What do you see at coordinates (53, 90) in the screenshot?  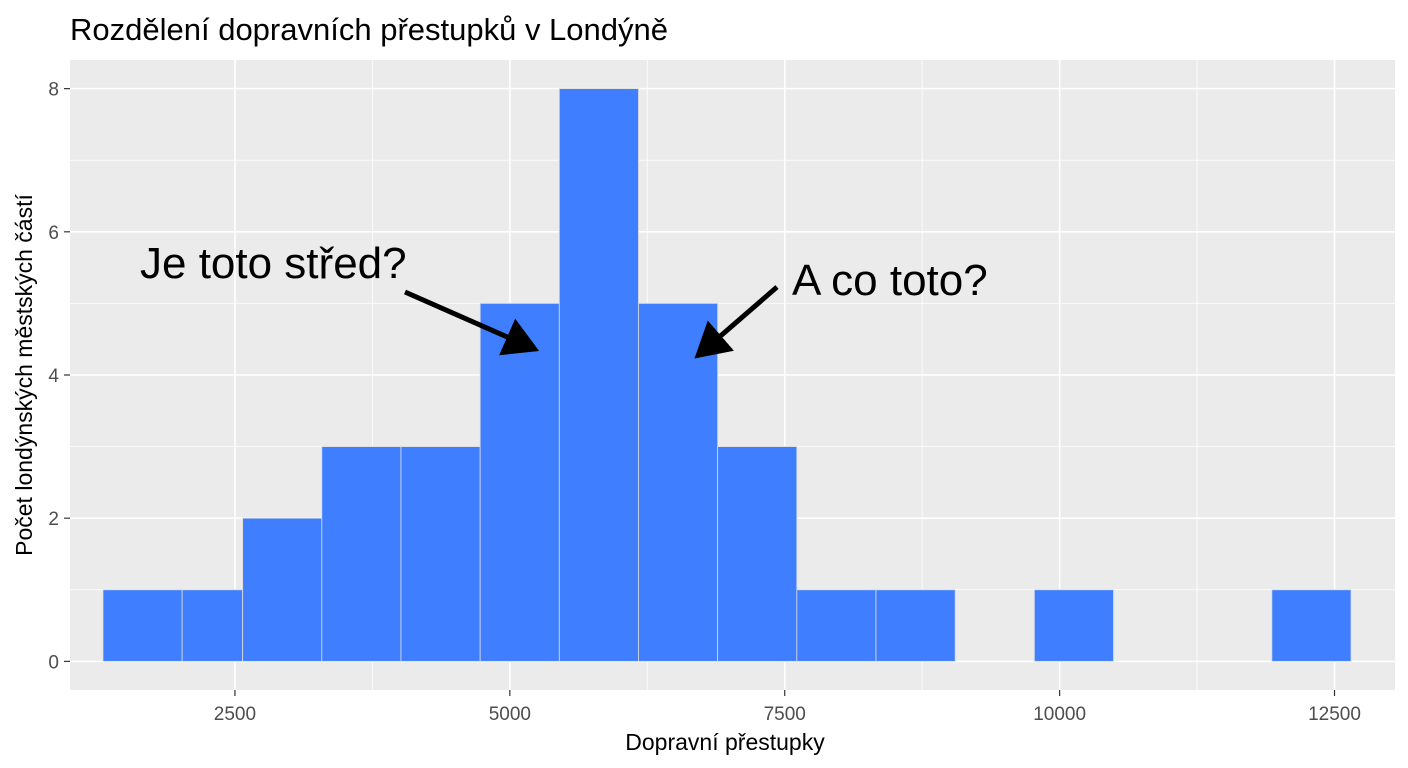 I see `y-tick-label: 8` at bounding box center [53, 90].